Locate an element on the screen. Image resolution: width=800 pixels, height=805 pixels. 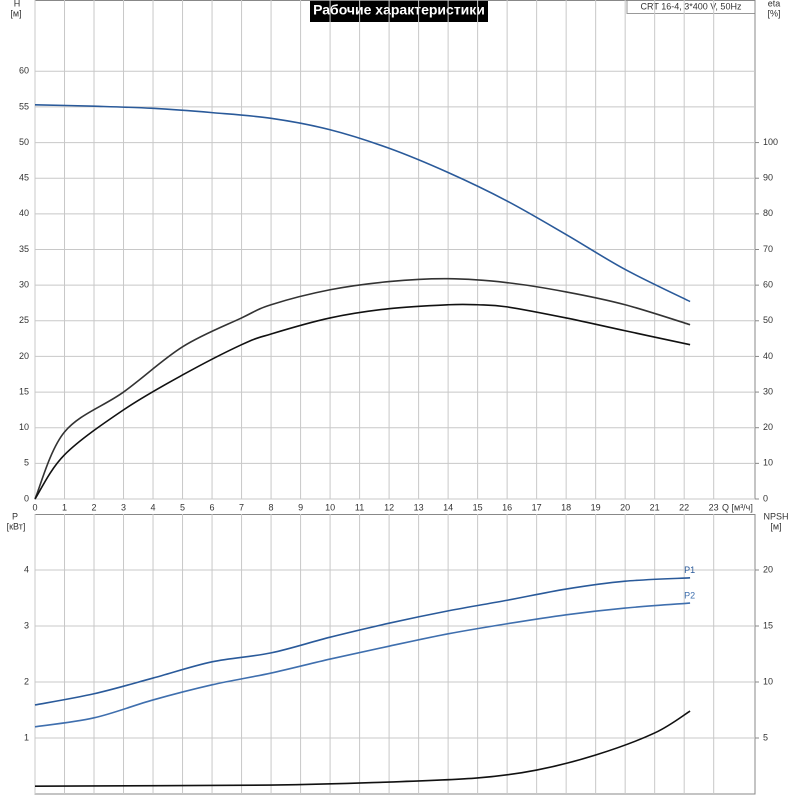
x-tick-label: 11 is located at coordinates (359, 507).